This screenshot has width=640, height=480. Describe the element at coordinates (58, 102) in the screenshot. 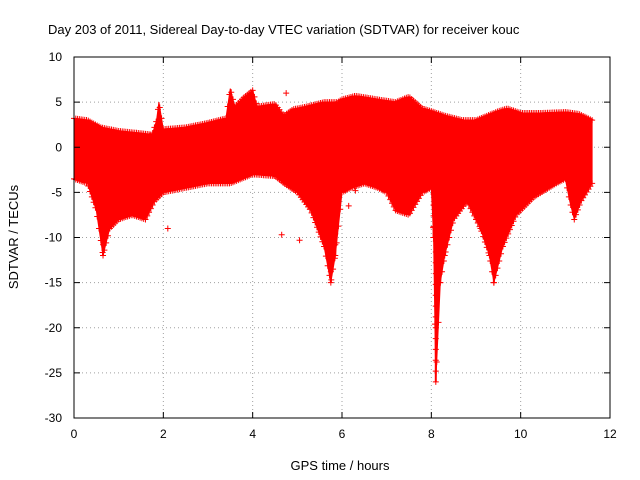

I see `y-tick-label: 5` at that location.